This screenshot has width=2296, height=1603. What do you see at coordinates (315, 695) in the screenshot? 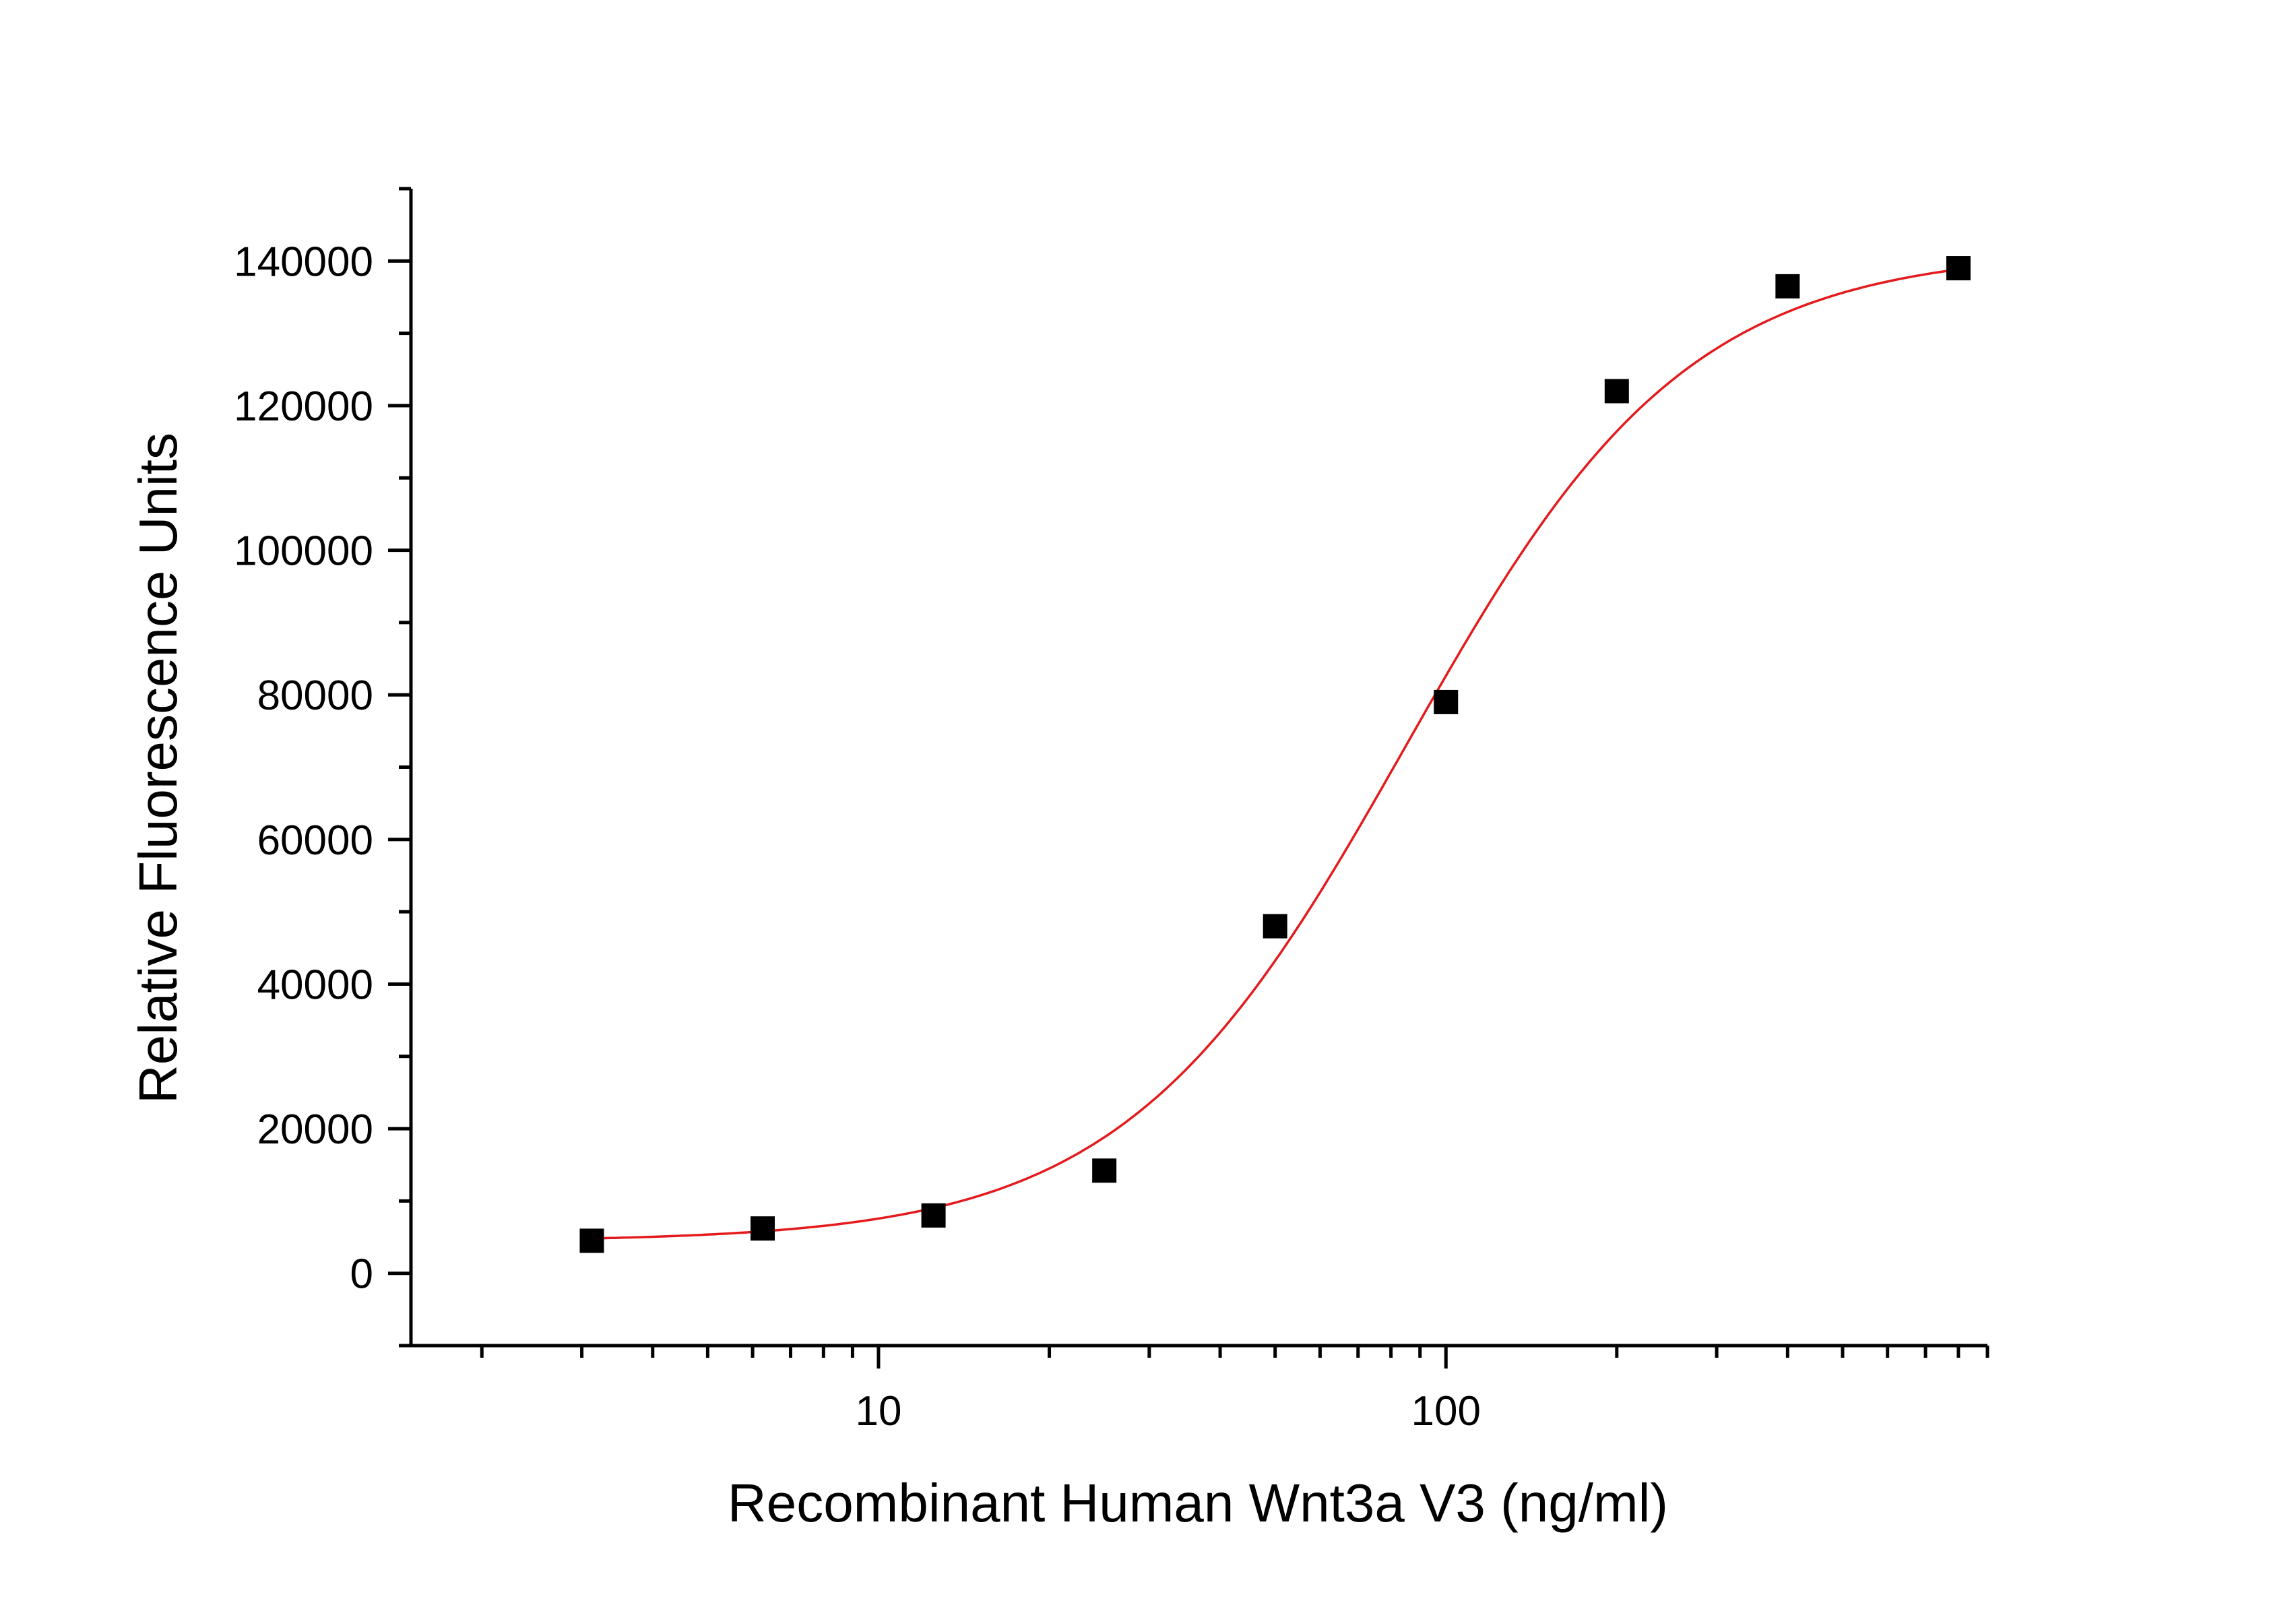
I see `y-tick-label: 80000` at bounding box center [315, 695].